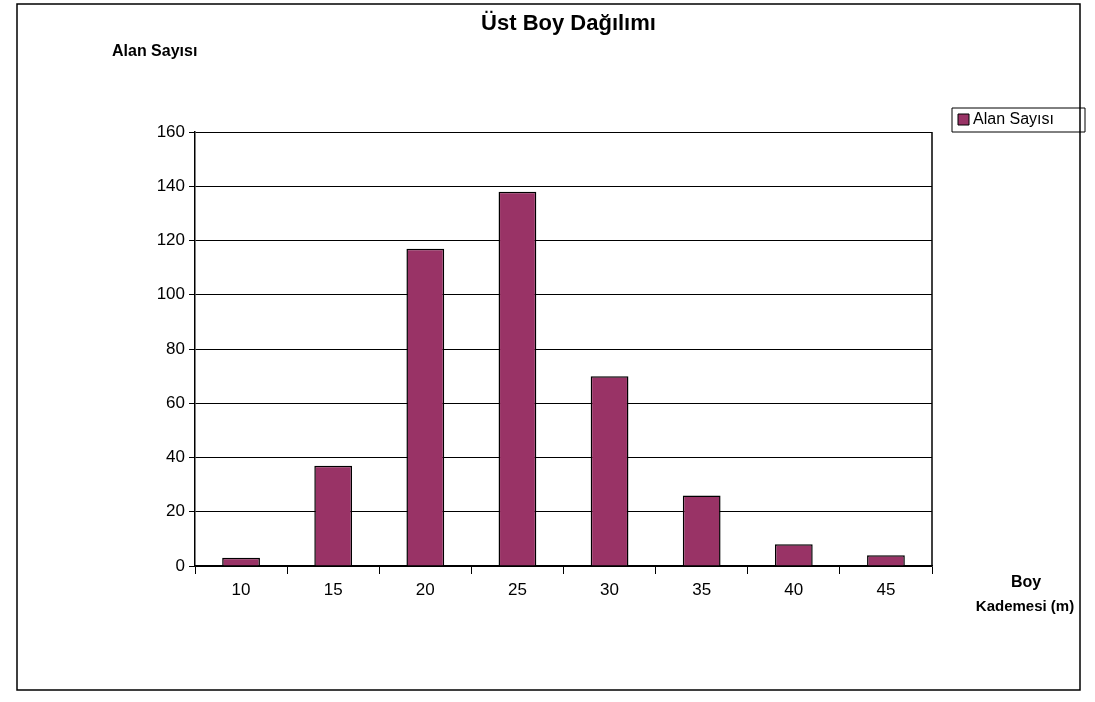  What do you see at coordinates (170, 240) in the screenshot?
I see `y-tick-label: 120` at bounding box center [170, 240].